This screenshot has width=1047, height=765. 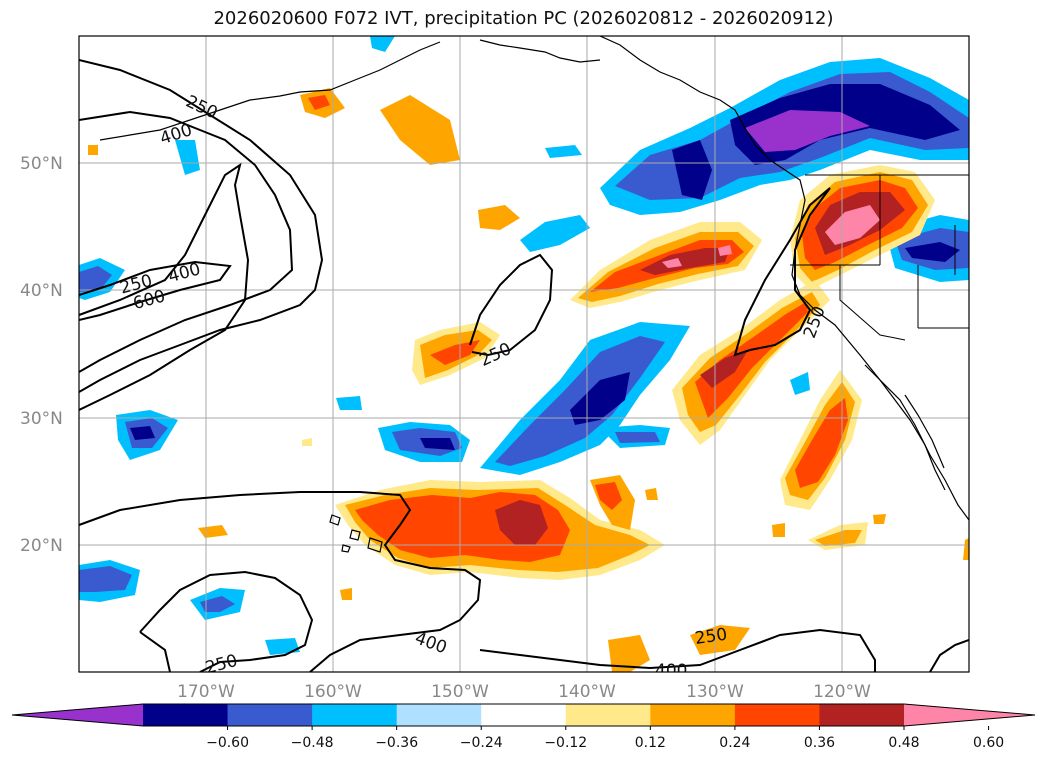 I want to click on longitude-labels: 170°W 160°W 150°W 140°W 130°W 120°W, so click(x=524, y=692).